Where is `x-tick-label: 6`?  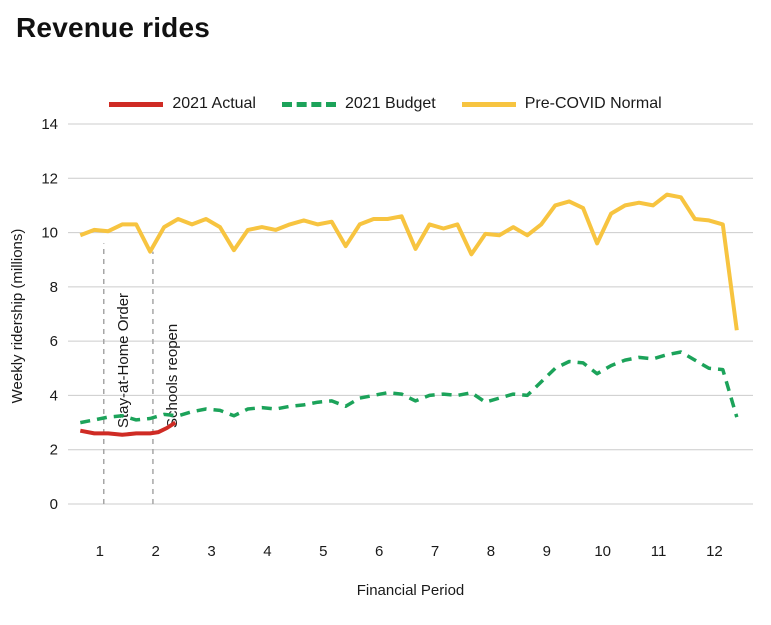
x-tick-label: 6 is located at coordinates (379, 551).